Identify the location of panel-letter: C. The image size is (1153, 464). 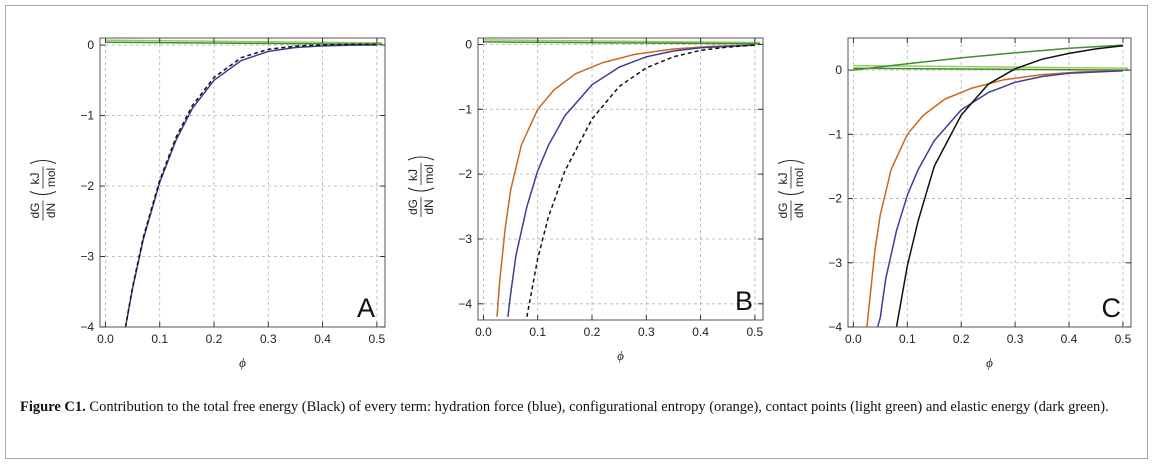
(1112, 308).